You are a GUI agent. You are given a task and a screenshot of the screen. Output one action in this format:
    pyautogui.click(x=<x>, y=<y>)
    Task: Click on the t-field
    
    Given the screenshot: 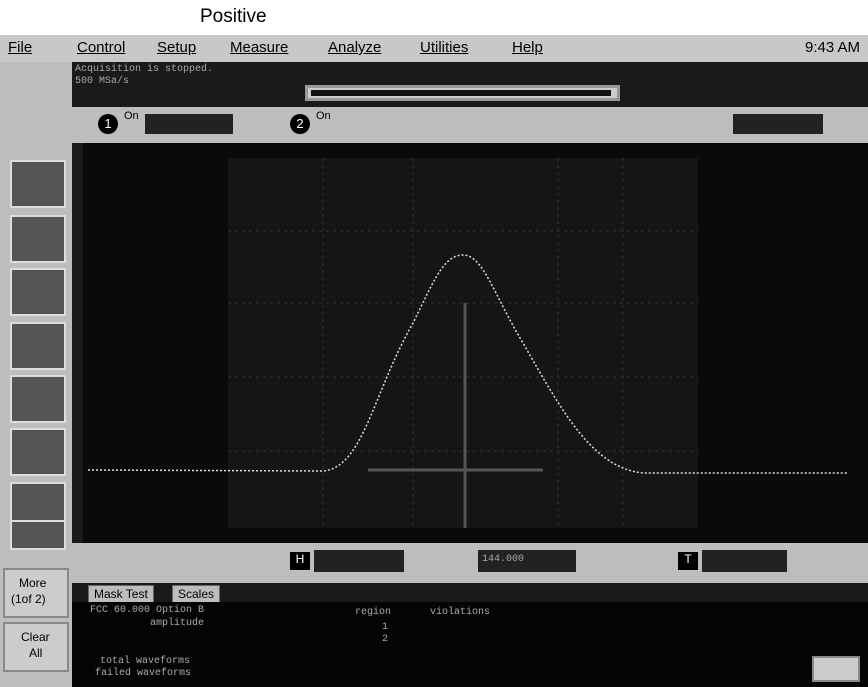 What is the action you would take?
    pyautogui.click(x=744, y=561)
    